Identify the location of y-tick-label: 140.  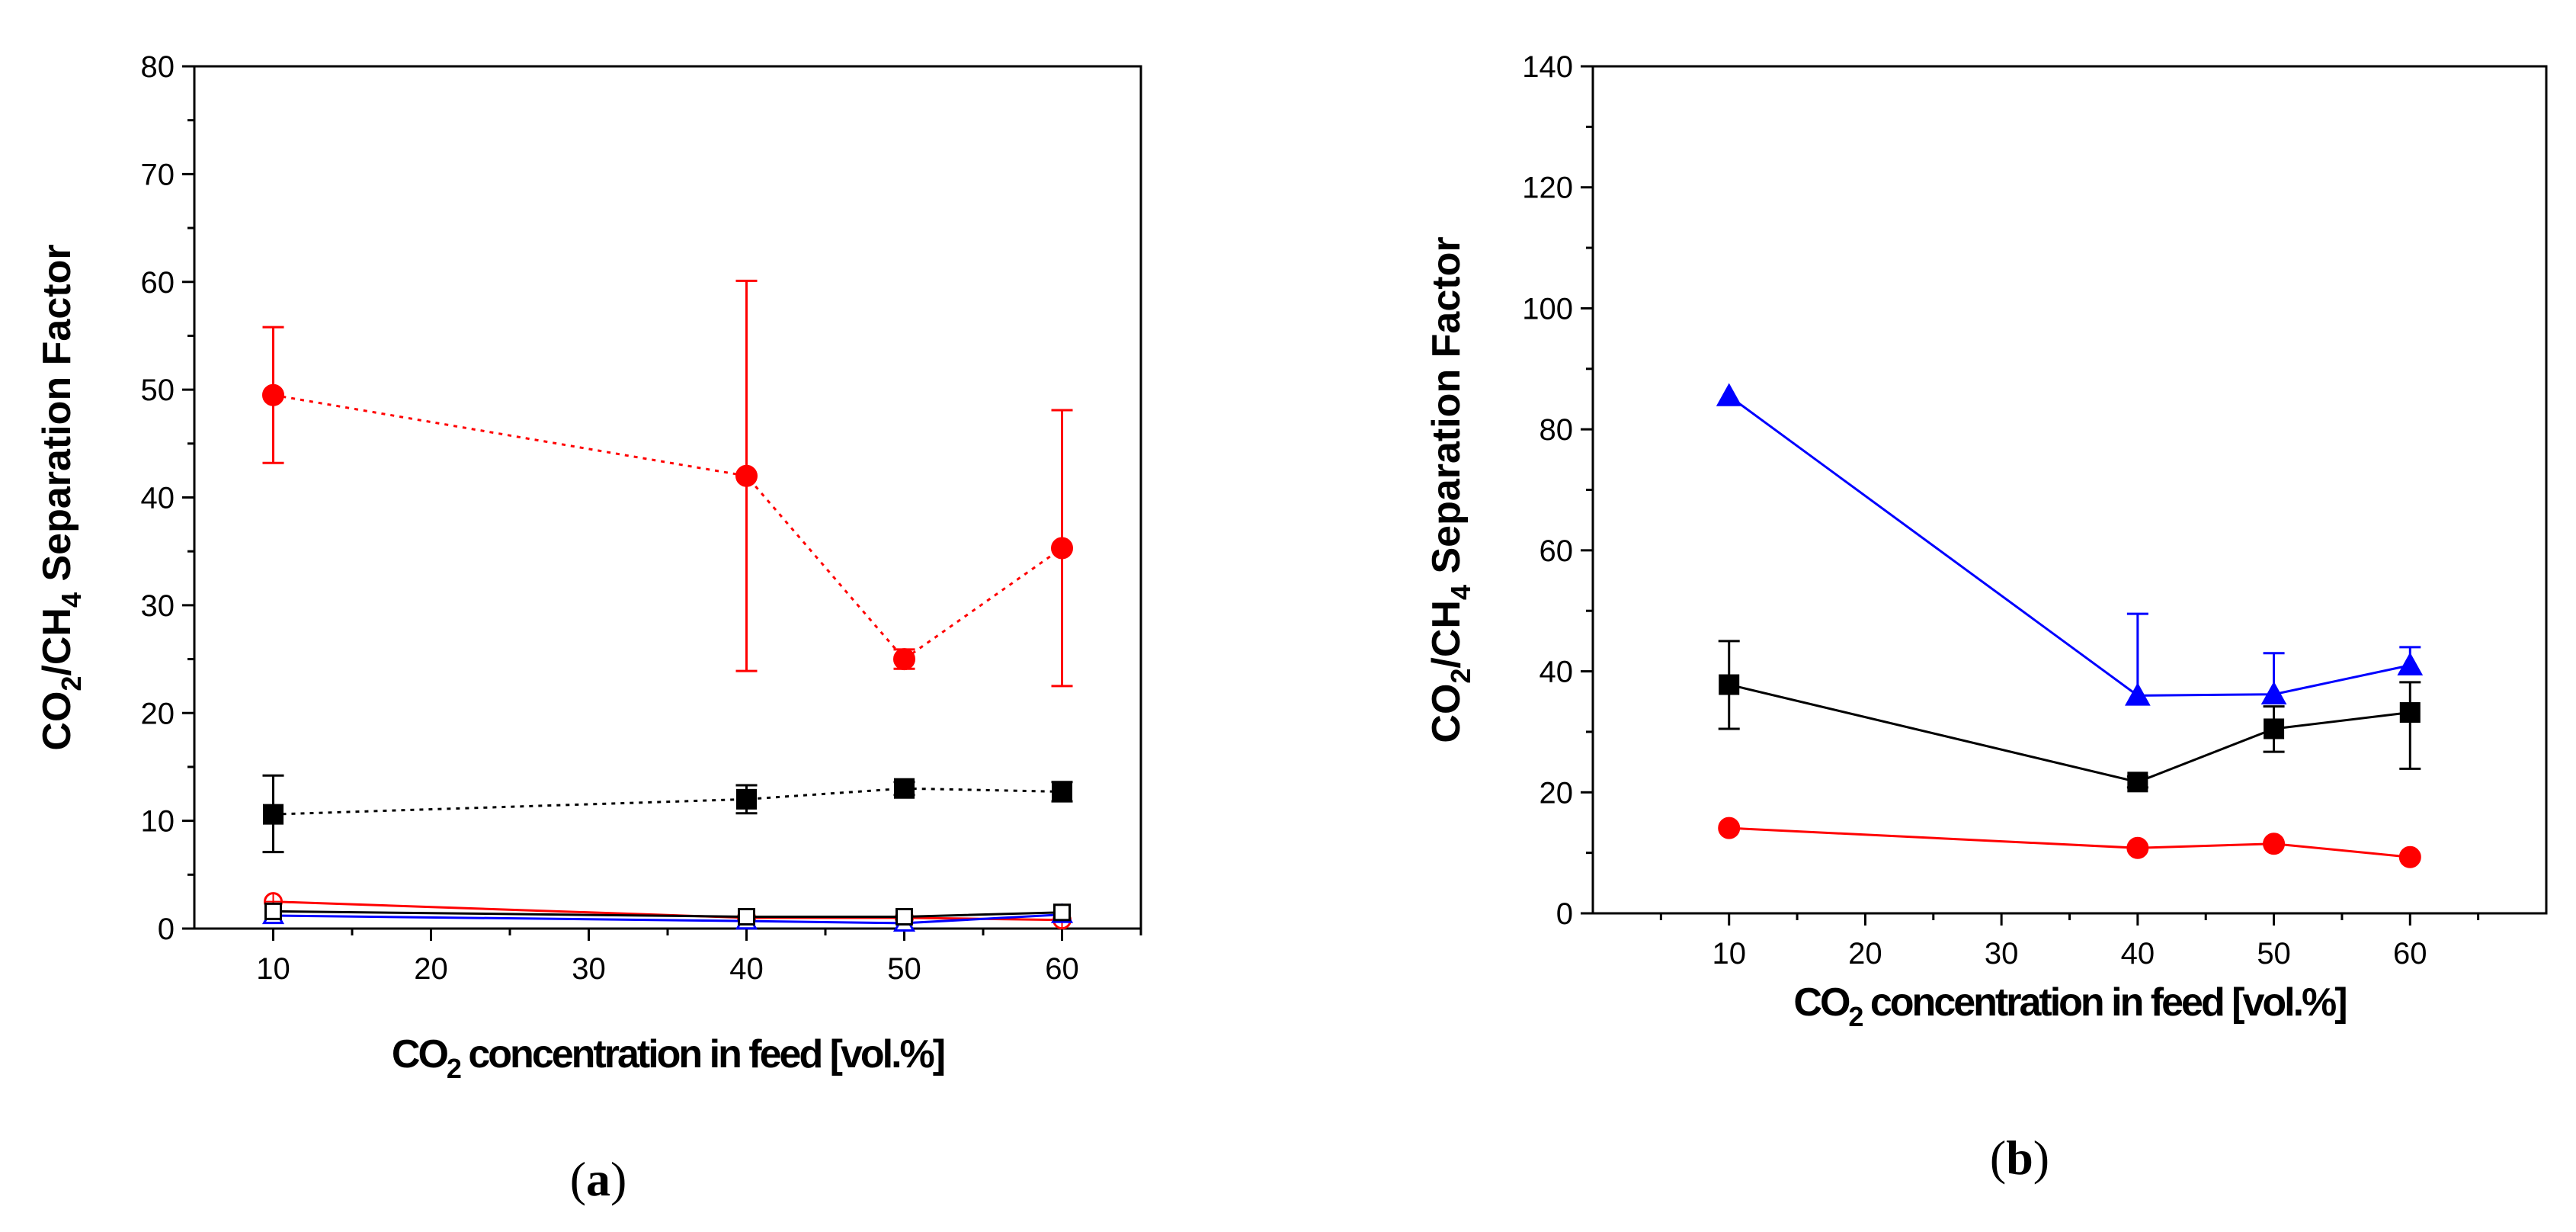
(1547, 67).